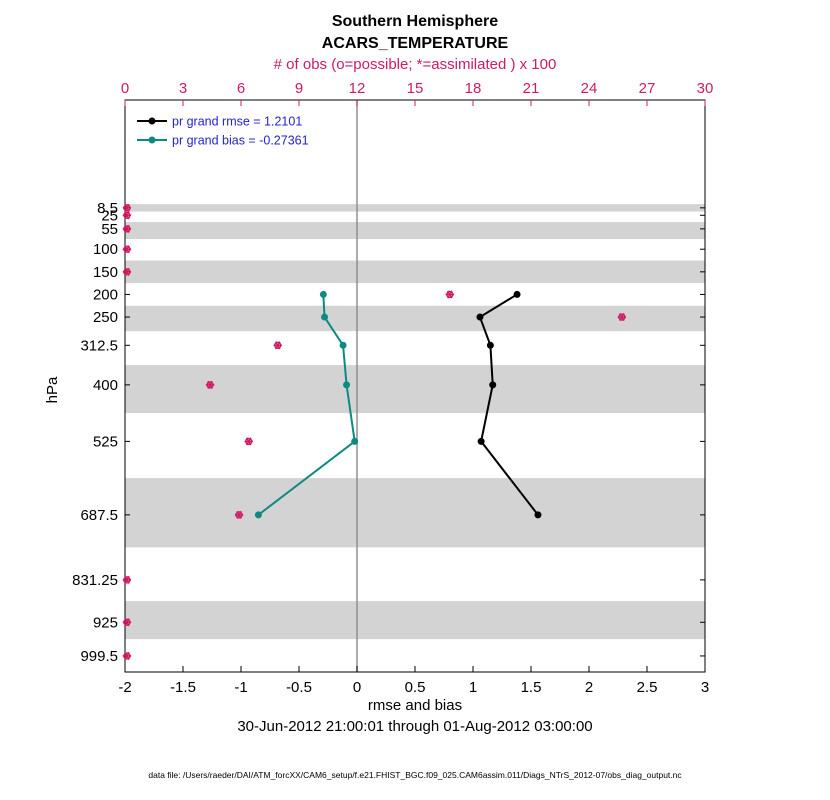  Describe the element at coordinates (415, 21) in the screenshot. I see `title-line-1: Southern Hemisphere` at that location.